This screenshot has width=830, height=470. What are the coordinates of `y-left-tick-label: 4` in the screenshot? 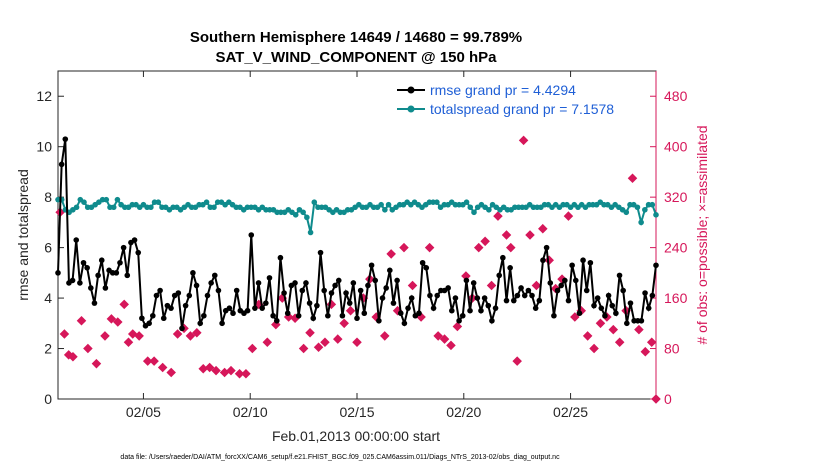 It's located at (48, 298).